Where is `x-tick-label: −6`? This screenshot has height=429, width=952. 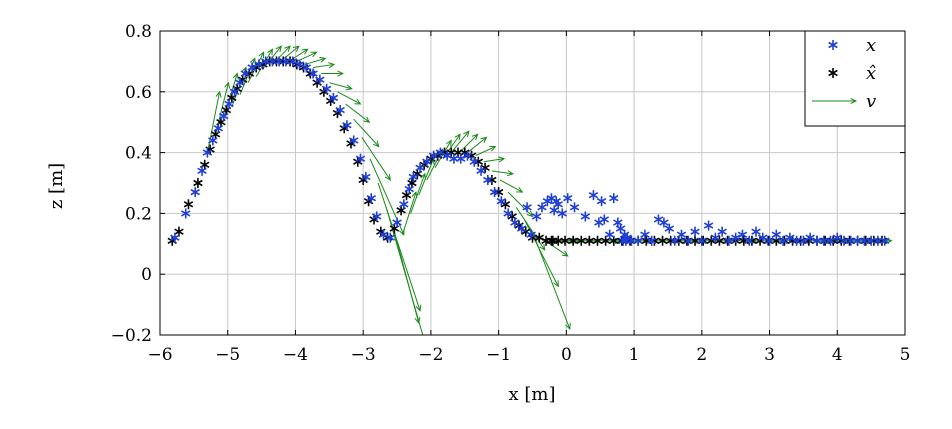 x-tick-label: −6 is located at coordinates (159, 355).